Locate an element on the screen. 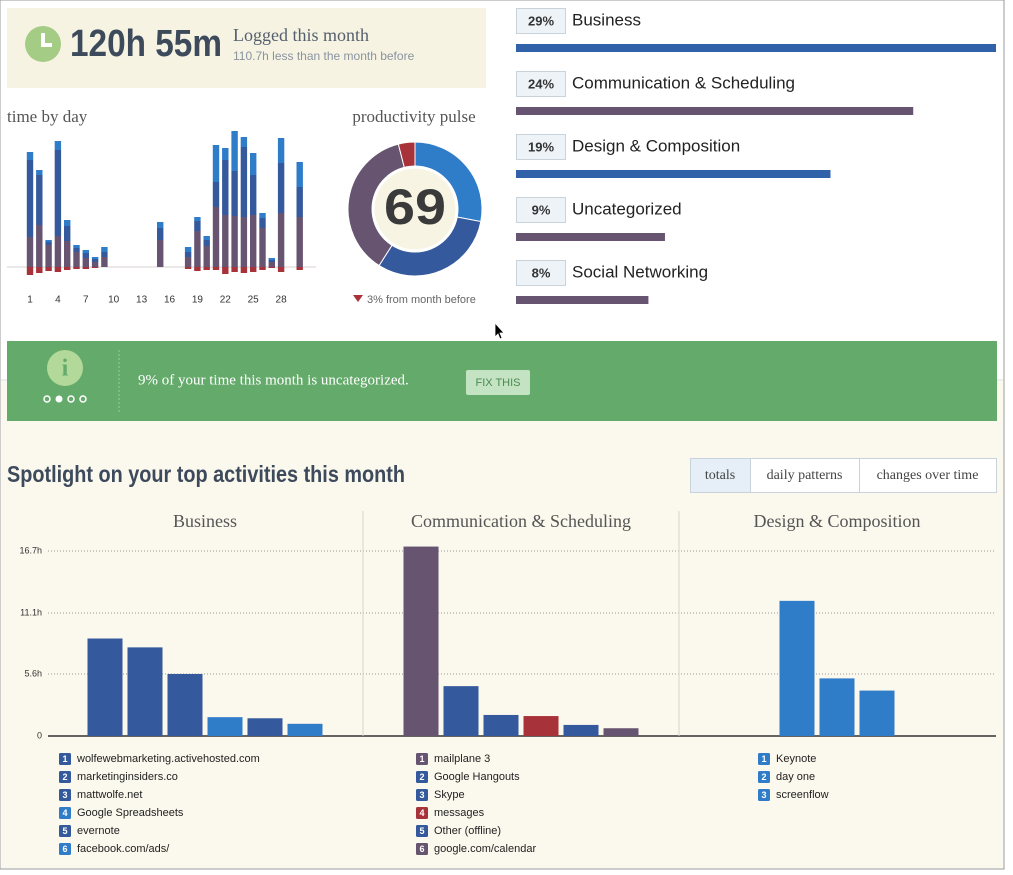 The height and width of the screenshot is (875, 1013). rank-number: 2 is located at coordinates (763, 777).